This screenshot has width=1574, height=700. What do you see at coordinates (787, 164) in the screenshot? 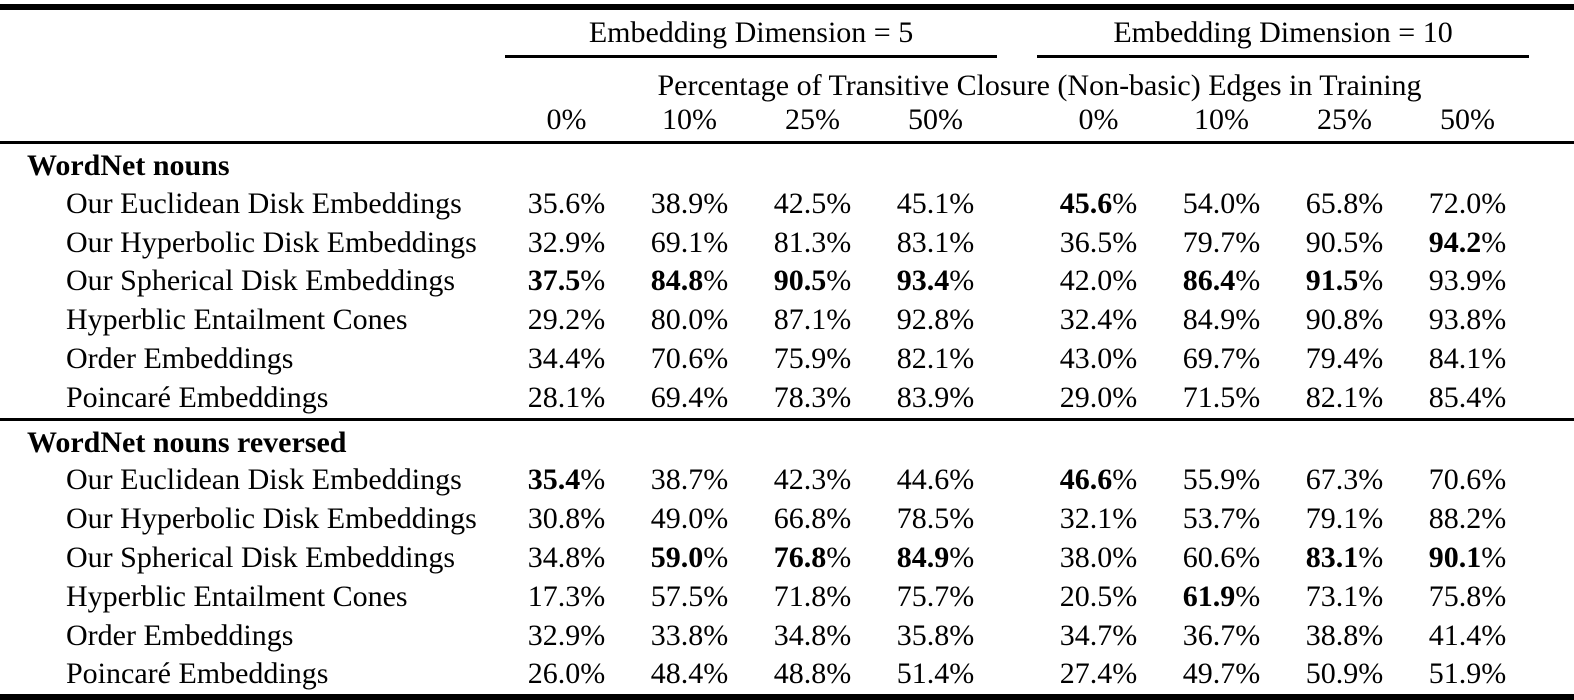
I see `section-header-row: WordNet nouns` at bounding box center [787, 164].